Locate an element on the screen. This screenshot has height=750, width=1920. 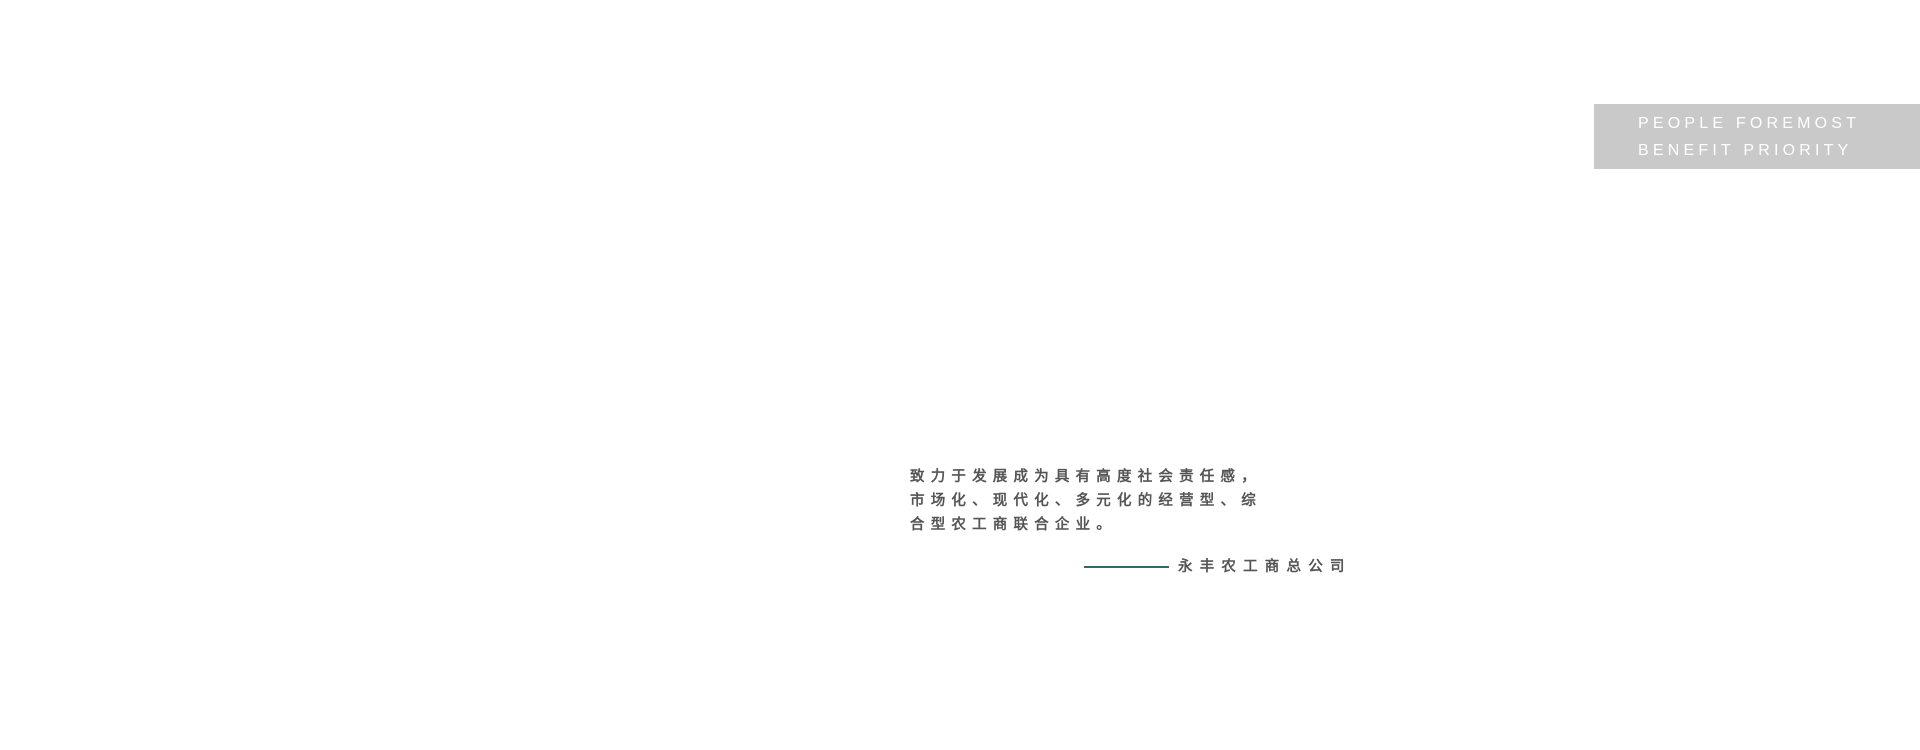
mission-line-3: 合型农工商联合企业。 is located at coordinates (1013, 525).